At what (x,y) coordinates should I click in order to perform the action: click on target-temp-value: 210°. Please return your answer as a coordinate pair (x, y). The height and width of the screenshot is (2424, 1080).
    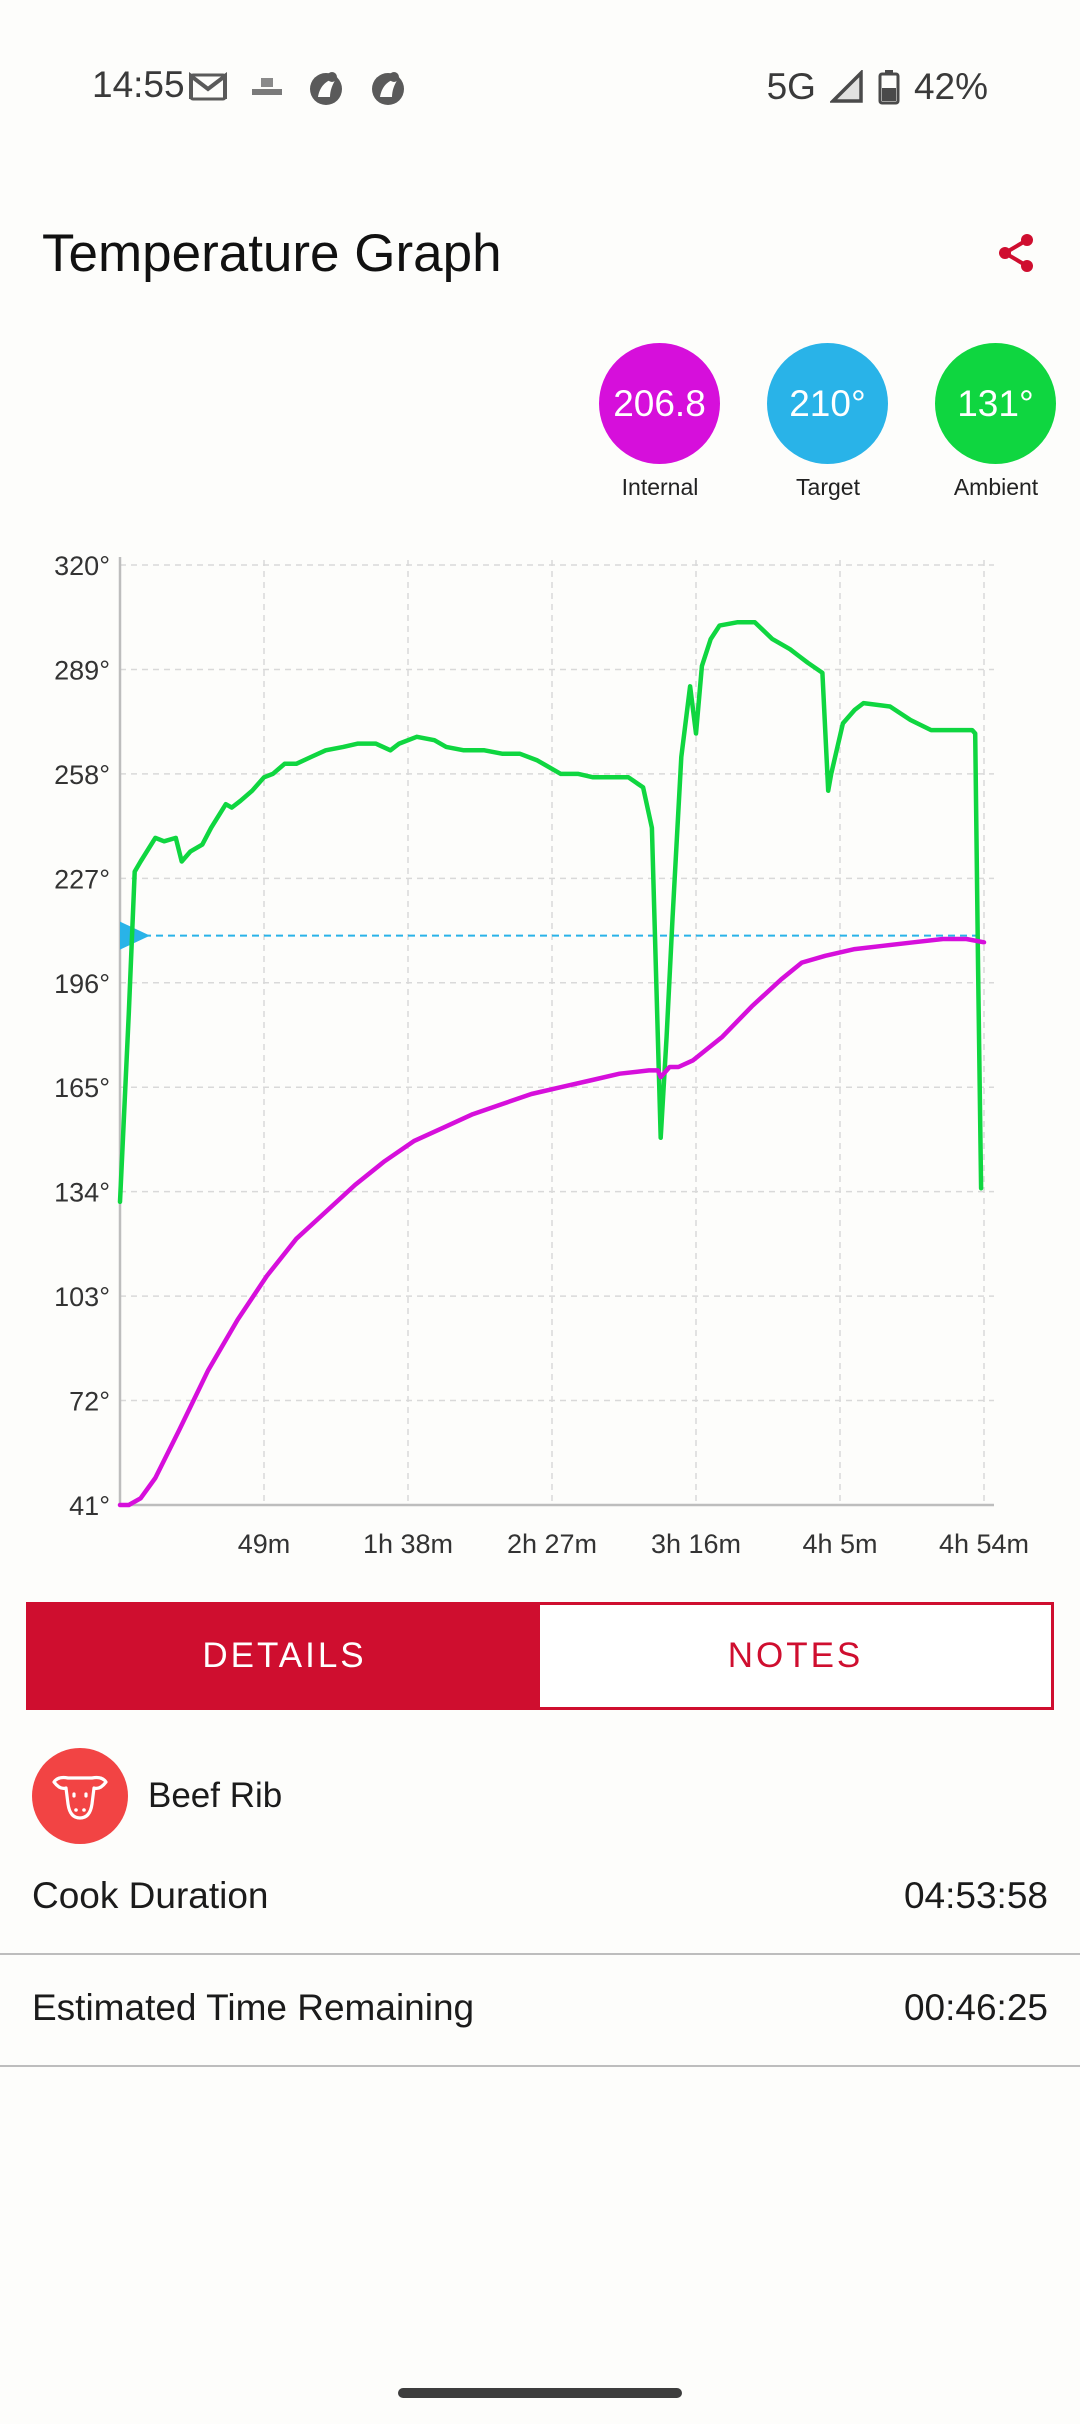
    Looking at the image, I should click on (827, 403).